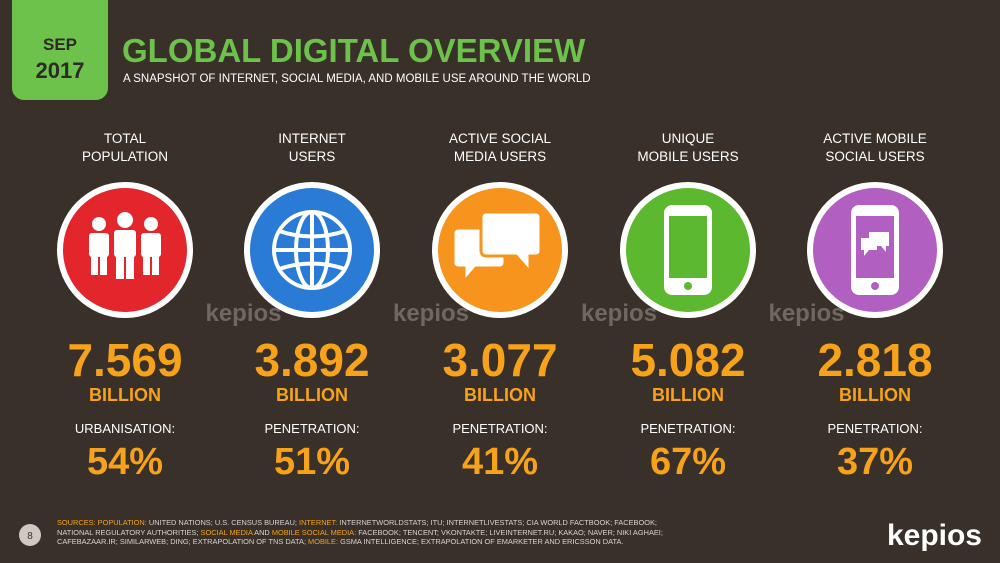 The width and height of the screenshot is (1000, 563). I want to click on title: GLOBAL DIGITAL OVERVIEW, so click(354, 50).